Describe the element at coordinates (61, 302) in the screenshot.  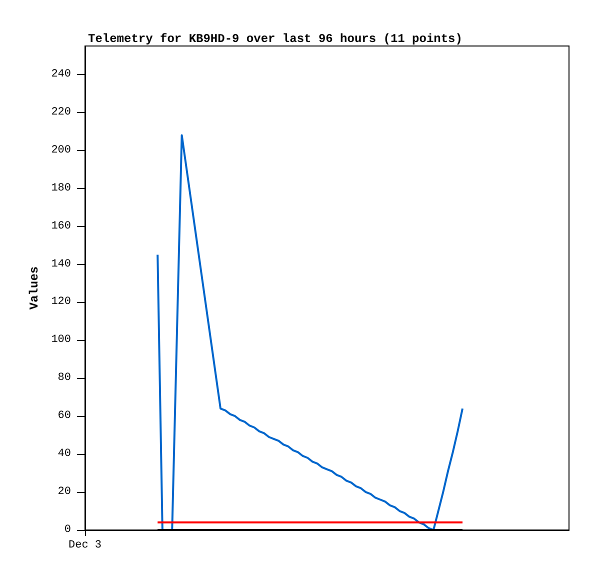
I see `y-tick-label: 120` at that location.